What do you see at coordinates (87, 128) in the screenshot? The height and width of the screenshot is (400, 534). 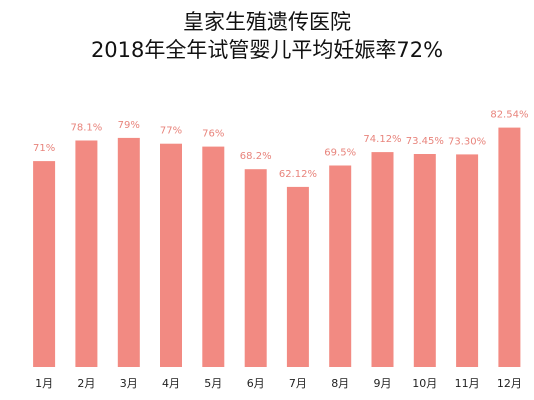 I see `data-label-2: 78.1%` at bounding box center [87, 128].